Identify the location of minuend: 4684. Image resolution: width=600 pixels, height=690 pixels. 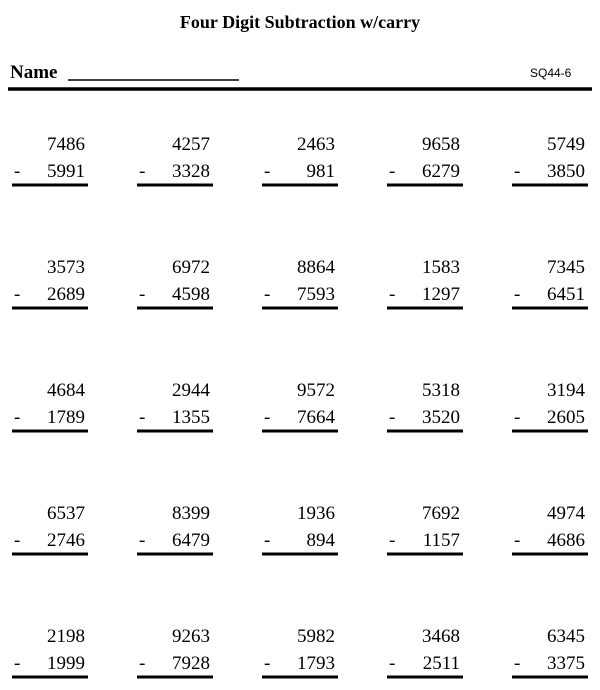
(66, 390).